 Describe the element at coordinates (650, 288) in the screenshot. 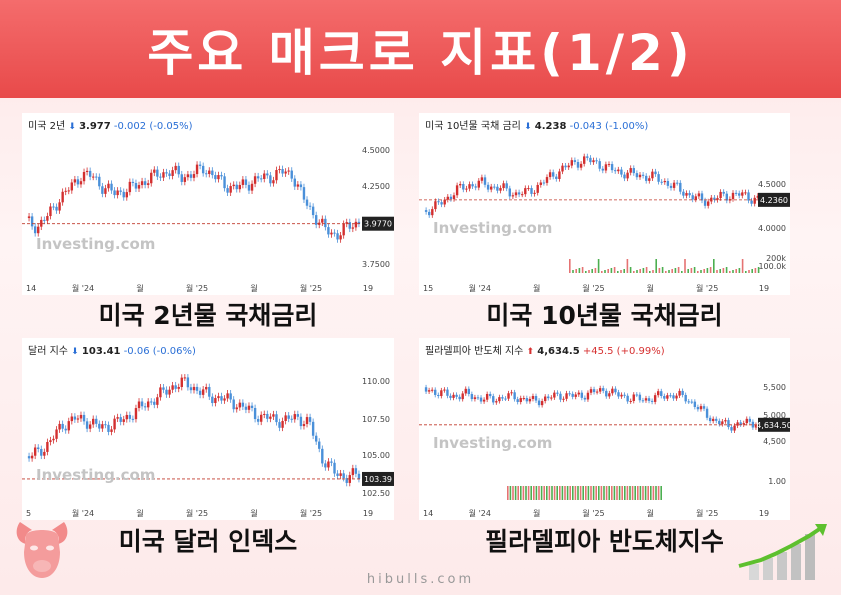

I see `x-tick-label: 월` at that location.